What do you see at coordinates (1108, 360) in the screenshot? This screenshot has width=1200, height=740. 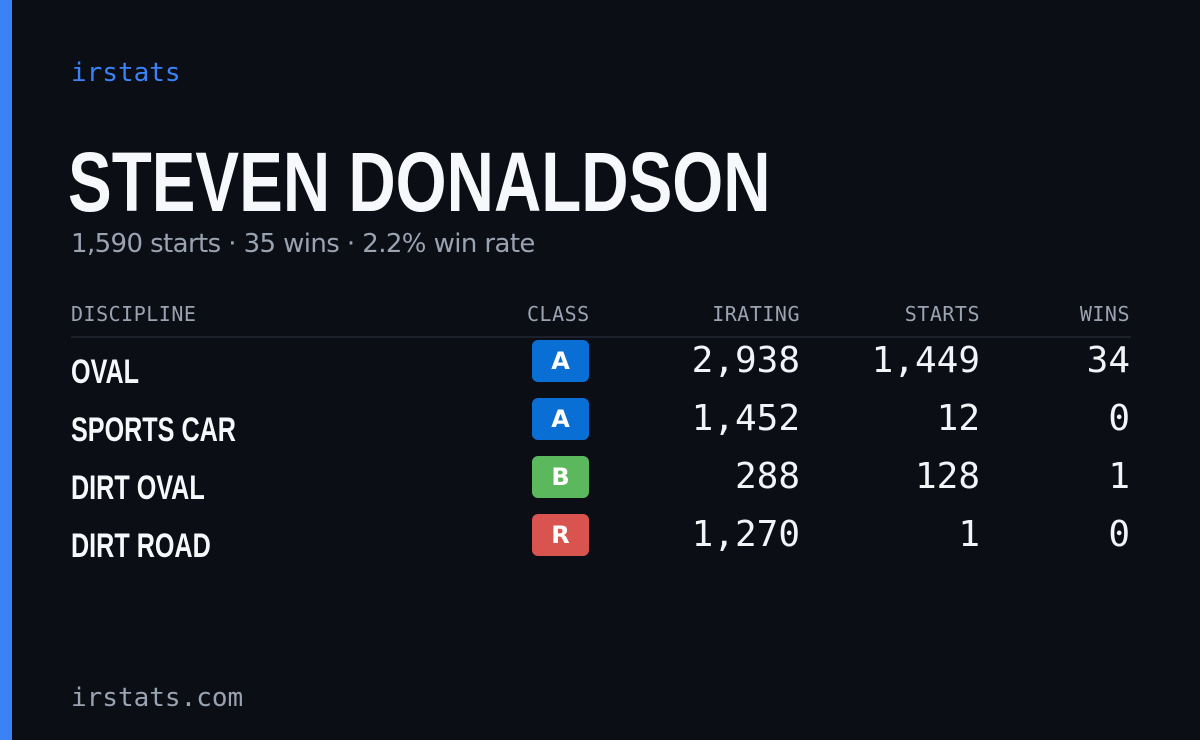 I see `wins-value: 34` at bounding box center [1108, 360].